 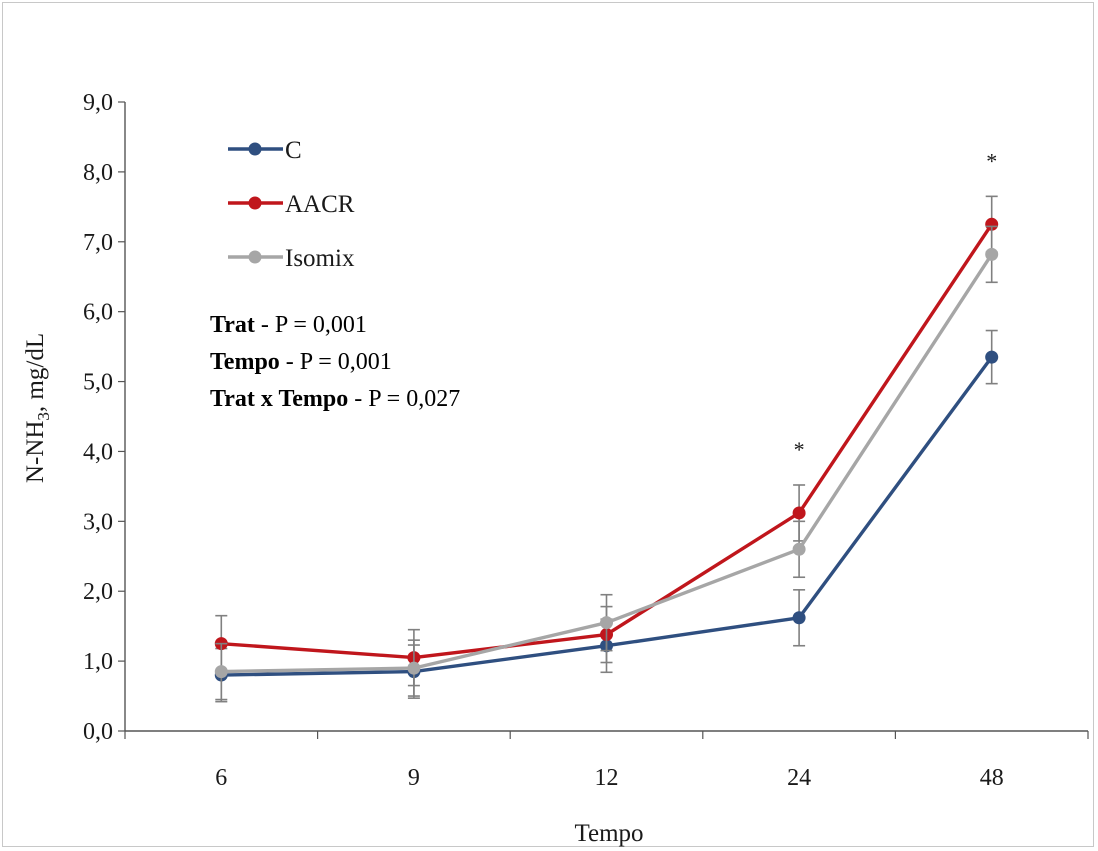 I want to click on legend-item-c: C, so click(x=265, y=150).